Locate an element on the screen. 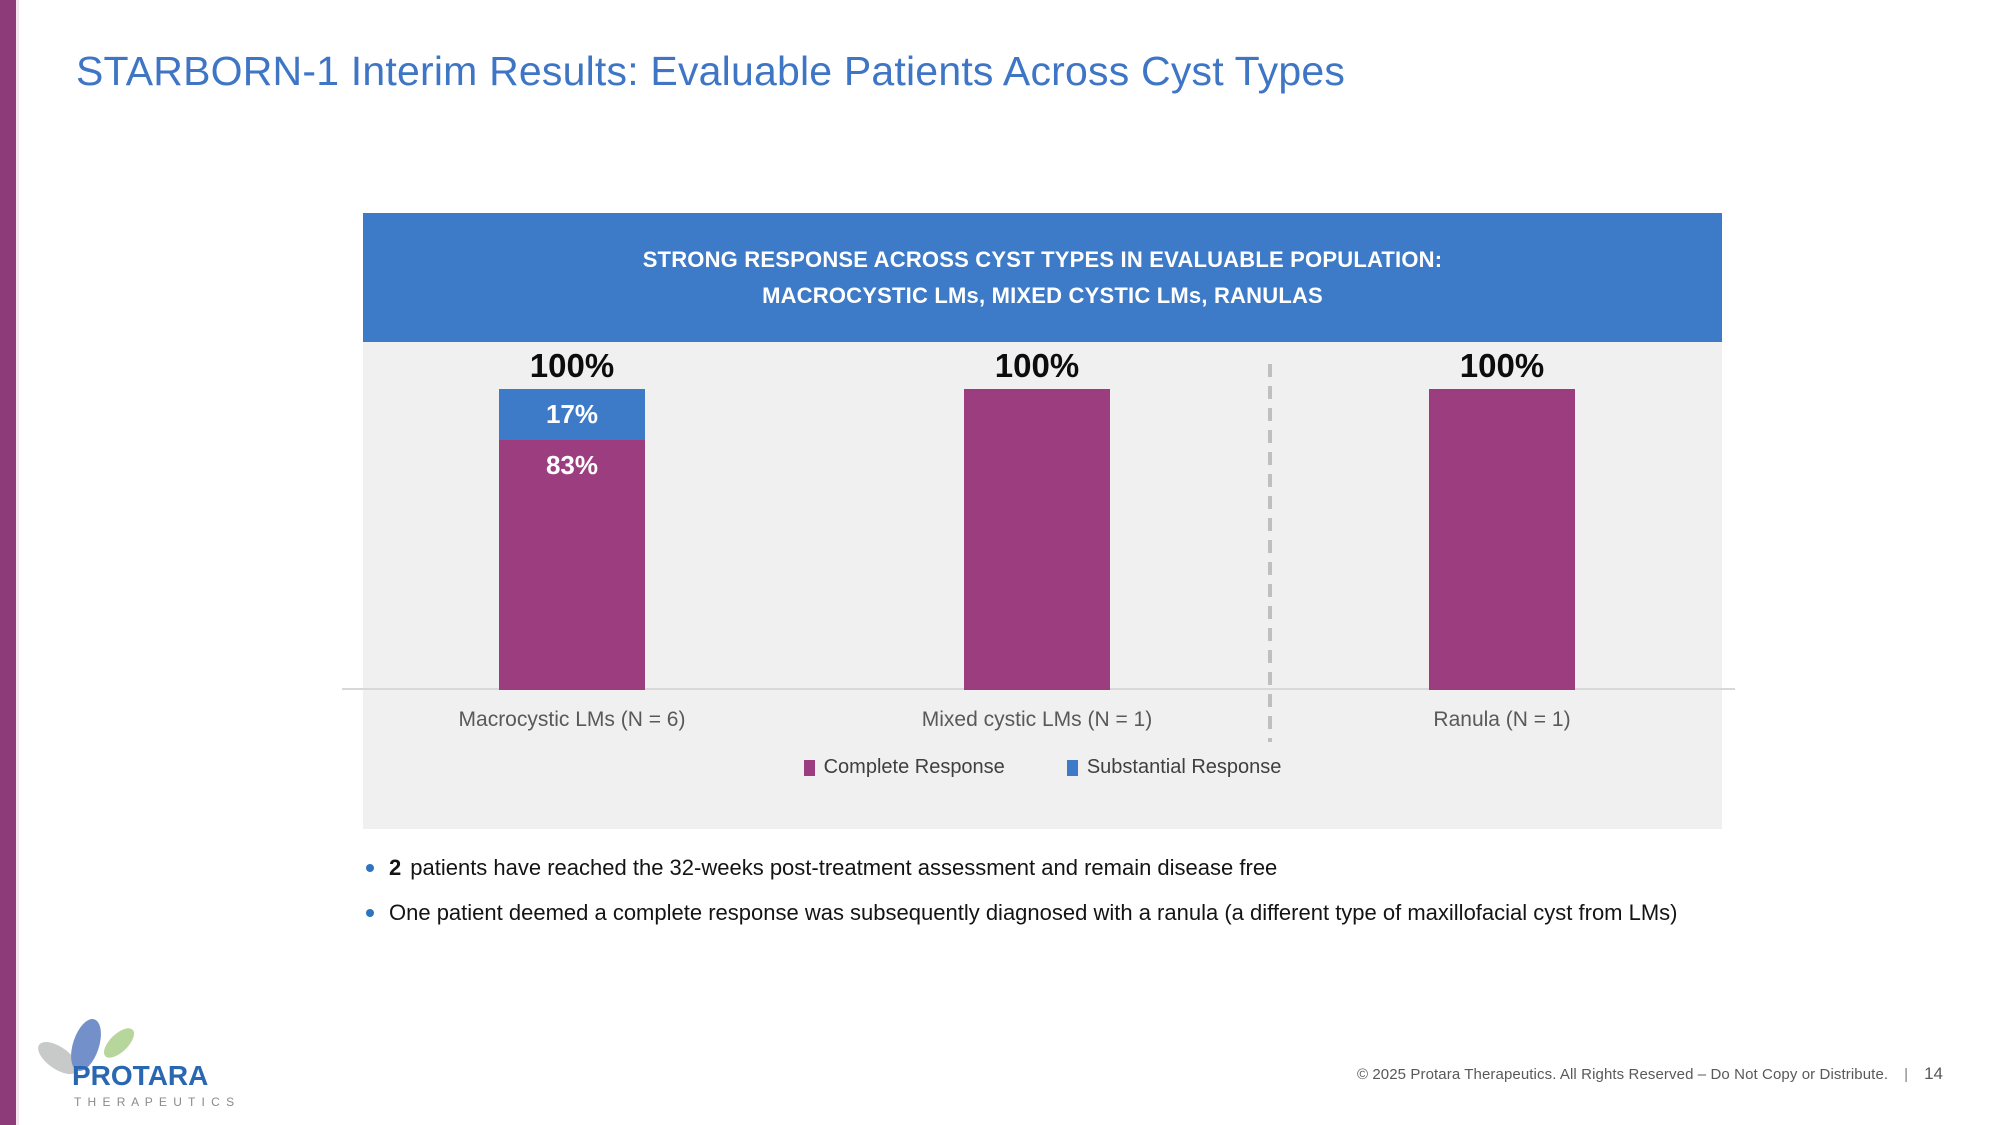 The height and width of the screenshot is (1125, 2000). protara-logo: PROTARA T H E R A P E U T I C S is located at coordinates (135, 1068).